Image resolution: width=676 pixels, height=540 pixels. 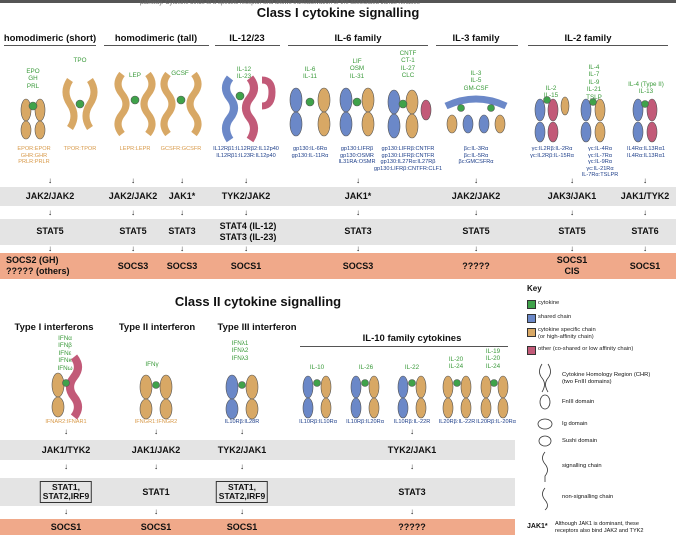 What do you see at coordinates (242, 422) in the screenshot?
I see `receptor-label: IL10Rβ:IL28R` at bounding box center [242, 422].